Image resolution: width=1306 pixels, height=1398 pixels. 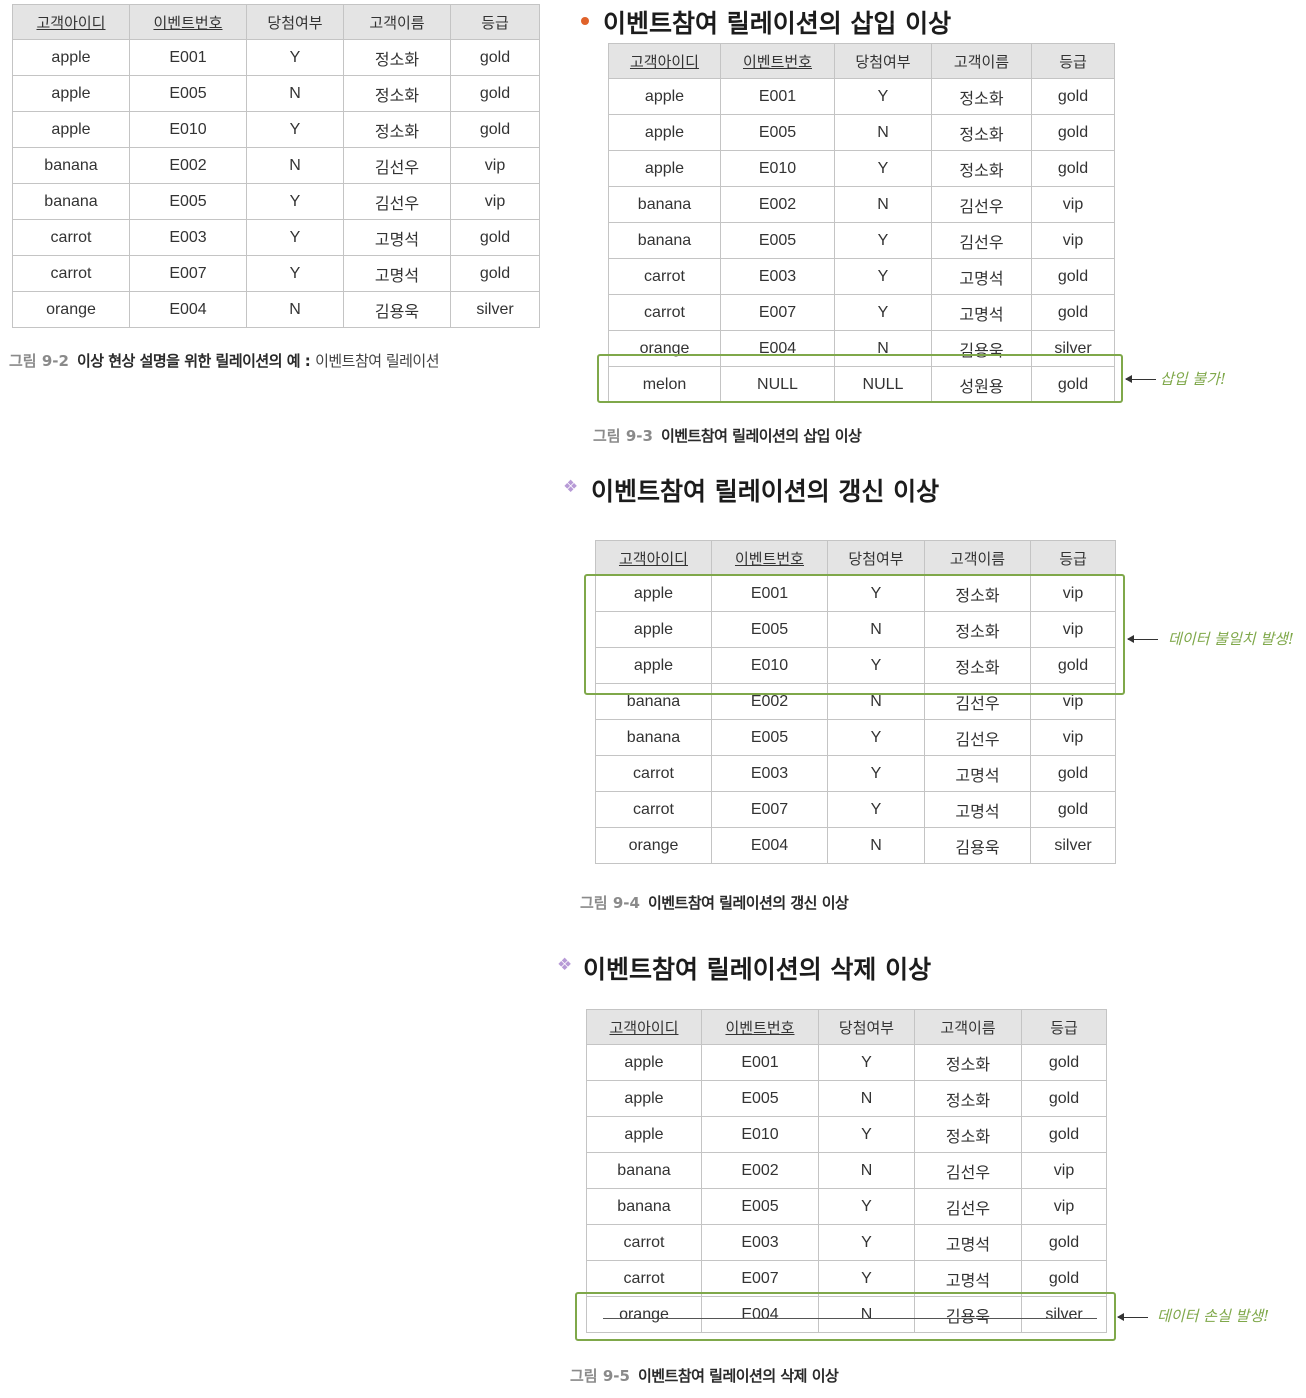 What do you see at coordinates (855, 773) in the screenshot?
I see `table-row: carrot E003 Y 고명석 gold` at bounding box center [855, 773].